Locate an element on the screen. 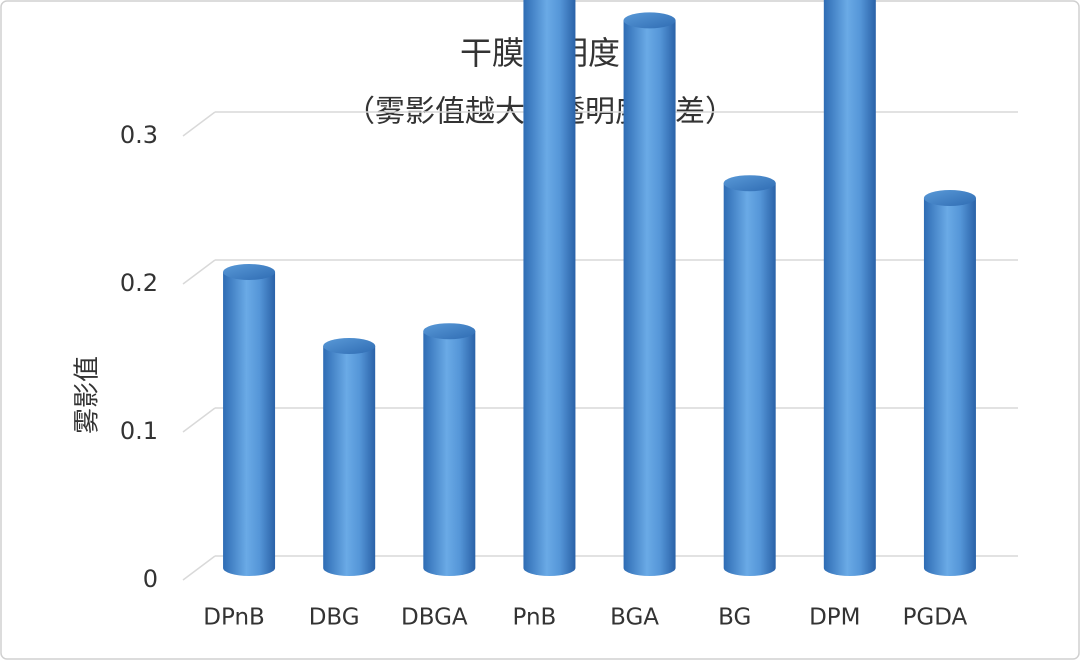 Image resolution: width=1080 pixels, height=660 pixels. y-tick-label: 0 is located at coordinates (150, 579).